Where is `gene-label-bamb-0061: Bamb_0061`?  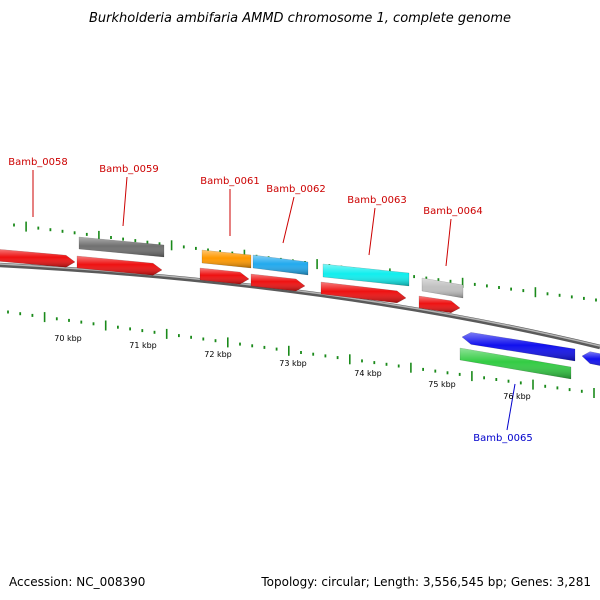
gene-label-bamb-0061: Bamb_0061 is located at coordinates (230, 181).